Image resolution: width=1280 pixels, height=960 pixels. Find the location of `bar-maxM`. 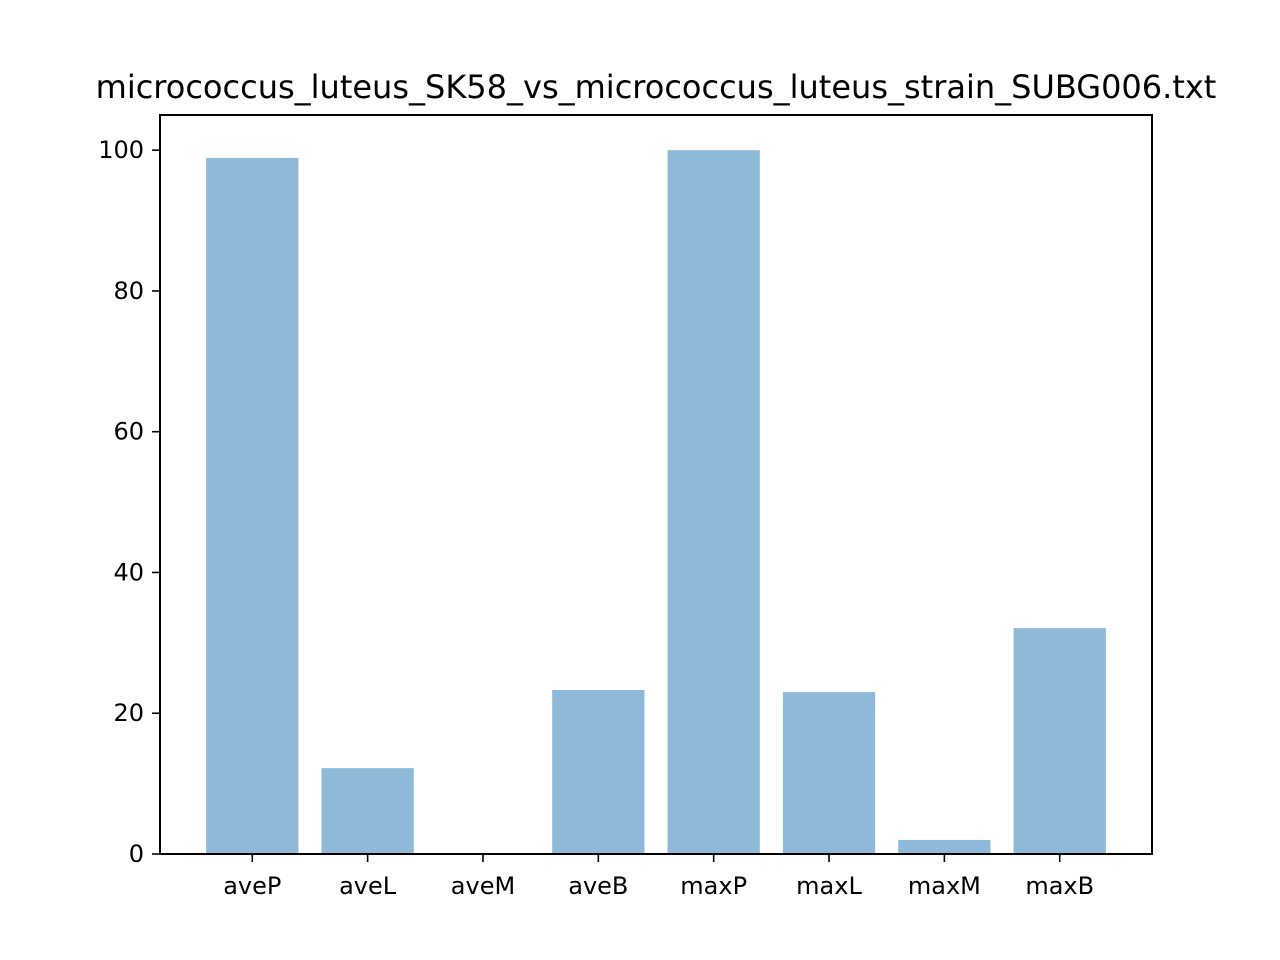

bar-maxM is located at coordinates (944, 846).